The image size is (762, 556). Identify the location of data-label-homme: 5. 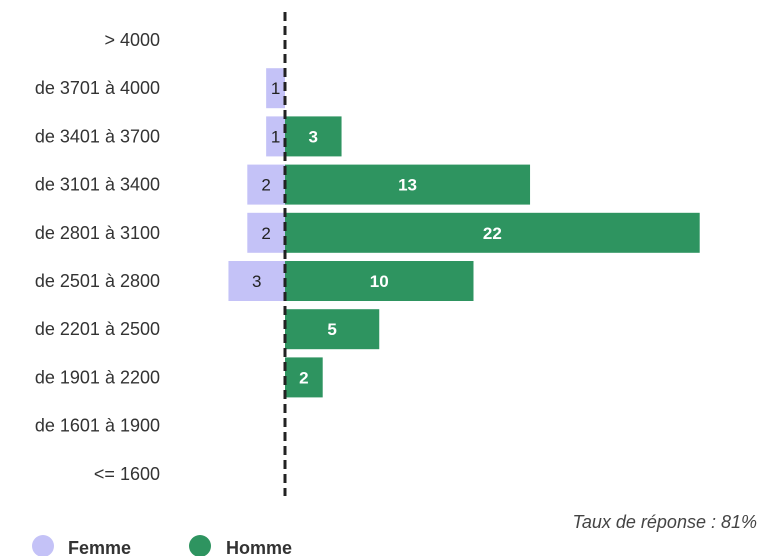
(331, 329).